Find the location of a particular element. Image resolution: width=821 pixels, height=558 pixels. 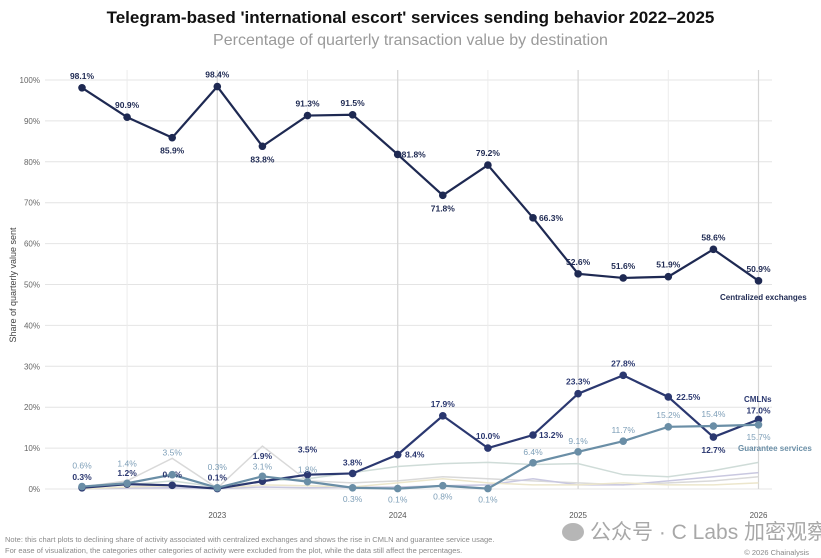

data-label: 17.0% is located at coordinates (758, 410).